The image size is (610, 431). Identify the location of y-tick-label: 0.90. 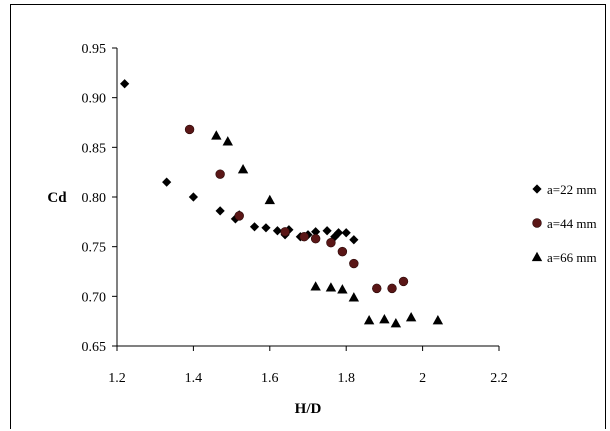
(94, 99).